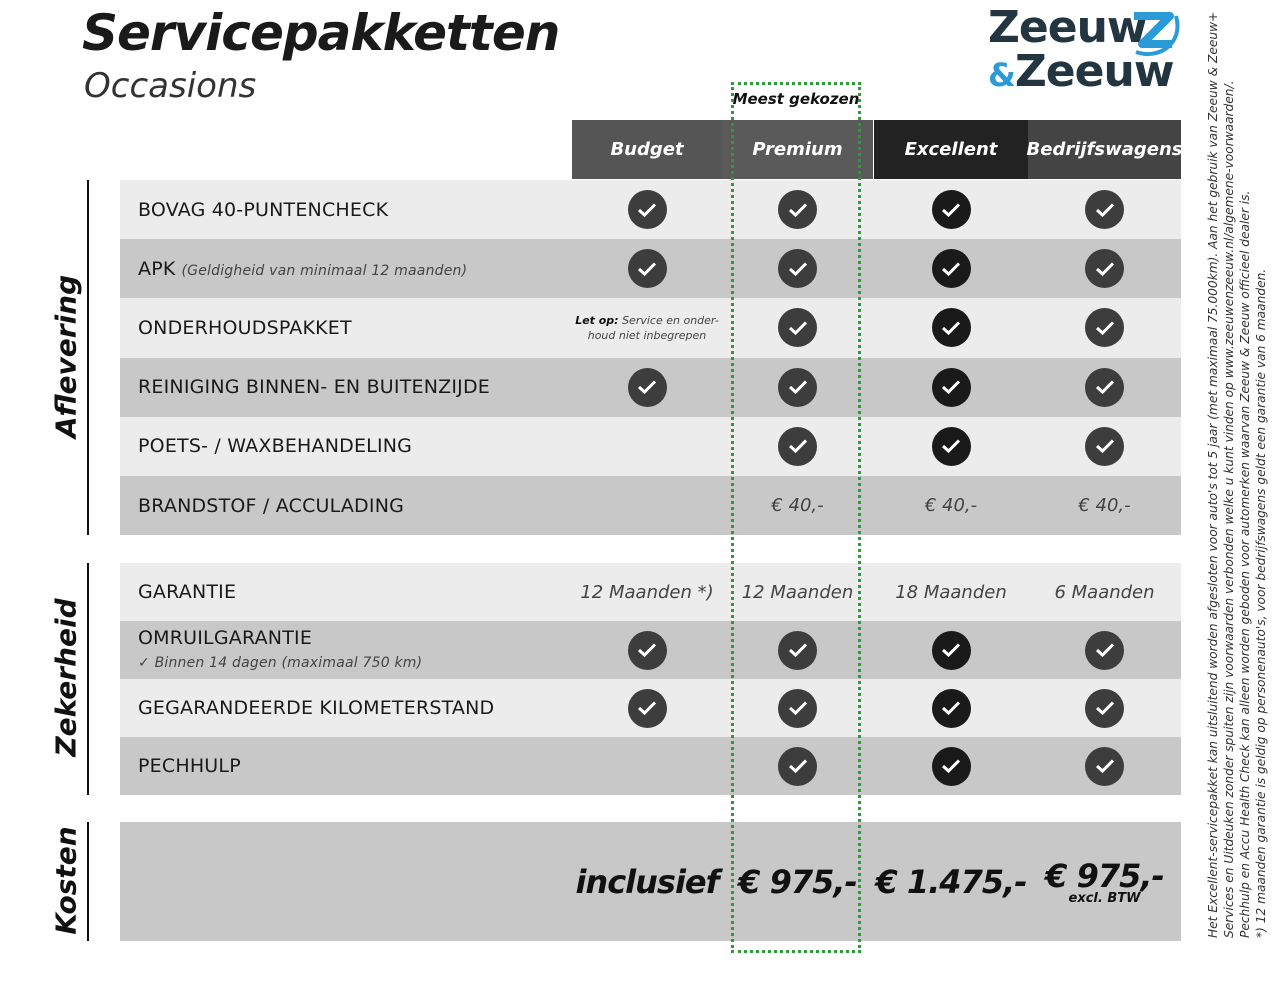  I want to click on column-header-bedrijfswagens: Bedrijfswagens, so click(1105, 149).